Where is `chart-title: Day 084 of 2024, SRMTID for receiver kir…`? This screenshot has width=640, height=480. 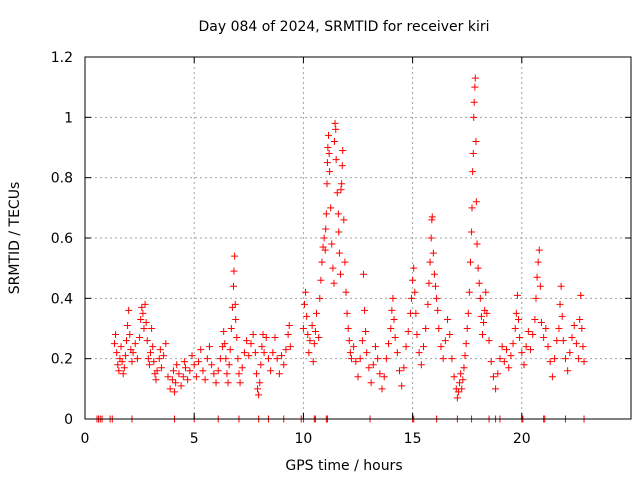 chart-title: Day 084 of 2024, SRMTID for receiver kir… is located at coordinates (343, 27).